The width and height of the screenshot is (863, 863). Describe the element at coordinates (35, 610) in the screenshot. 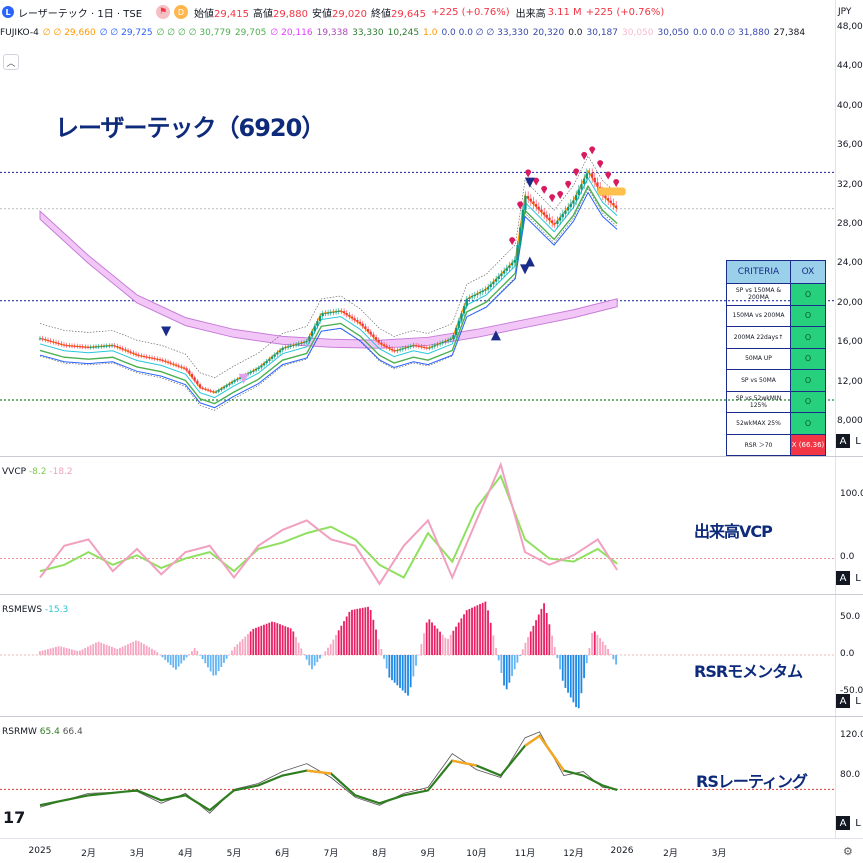

I see `rsmews-legend: RSMEWS -15.3` at that location.